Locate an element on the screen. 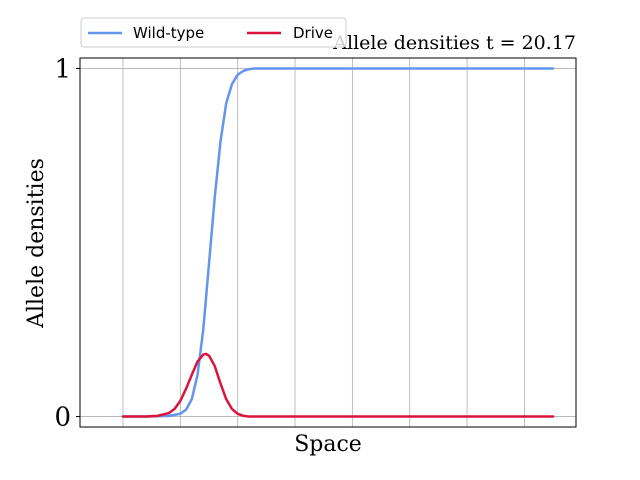  y-axis-label: Allele densities is located at coordinates (36, 243).